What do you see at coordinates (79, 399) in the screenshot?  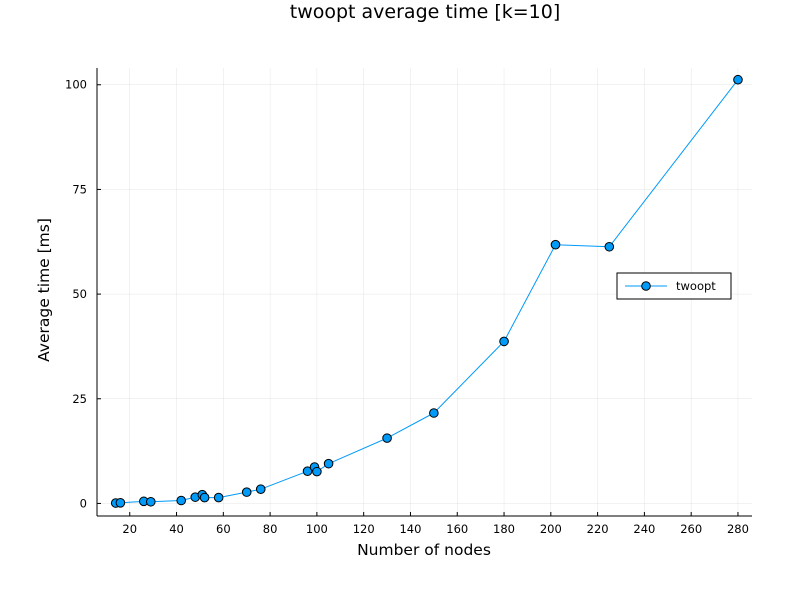 I see `y-tick-label: 25` at bounding box center [79, 399].